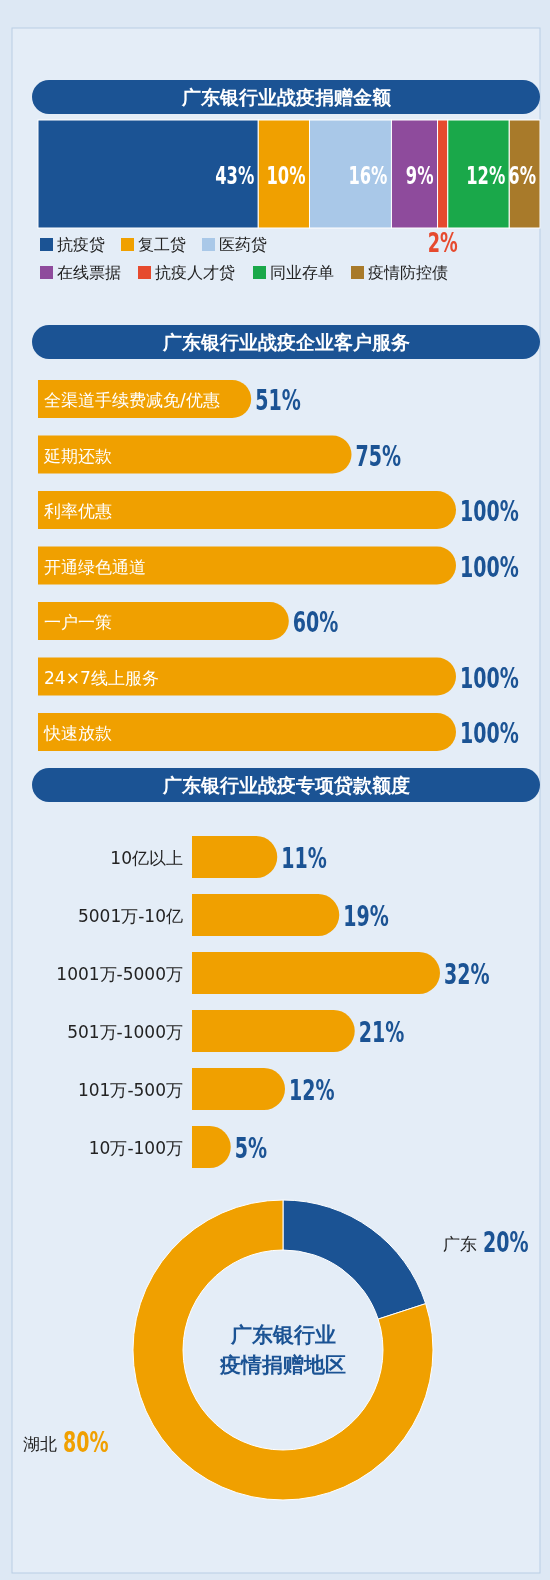  What do you see at coordinates (467, 975) in the screenshot?
I see `data-label: 32%` at bounding box center [467, 975].